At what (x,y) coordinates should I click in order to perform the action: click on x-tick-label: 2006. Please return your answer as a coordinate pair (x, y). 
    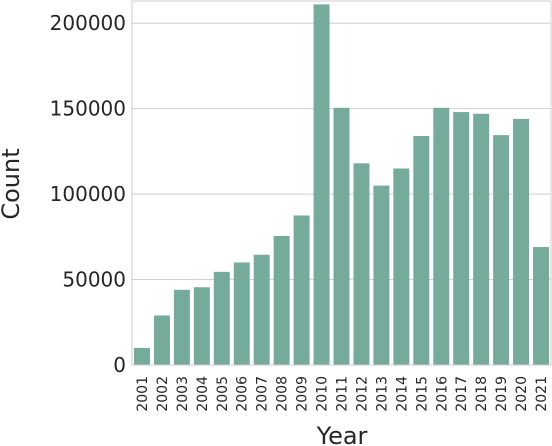
    Looking at the image, I should click on (243, 394).